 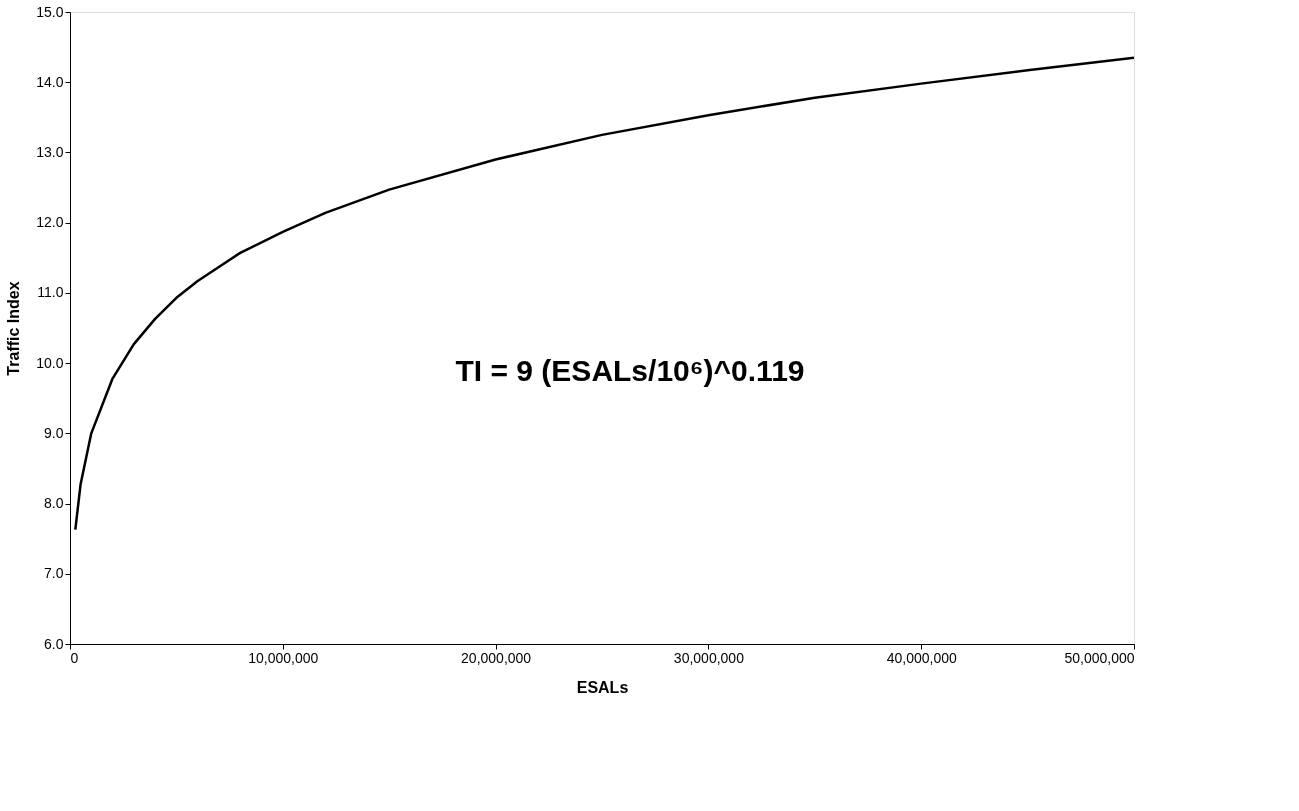 I want to click on y-tick-label: 15.0, so click(x=50, y=11).